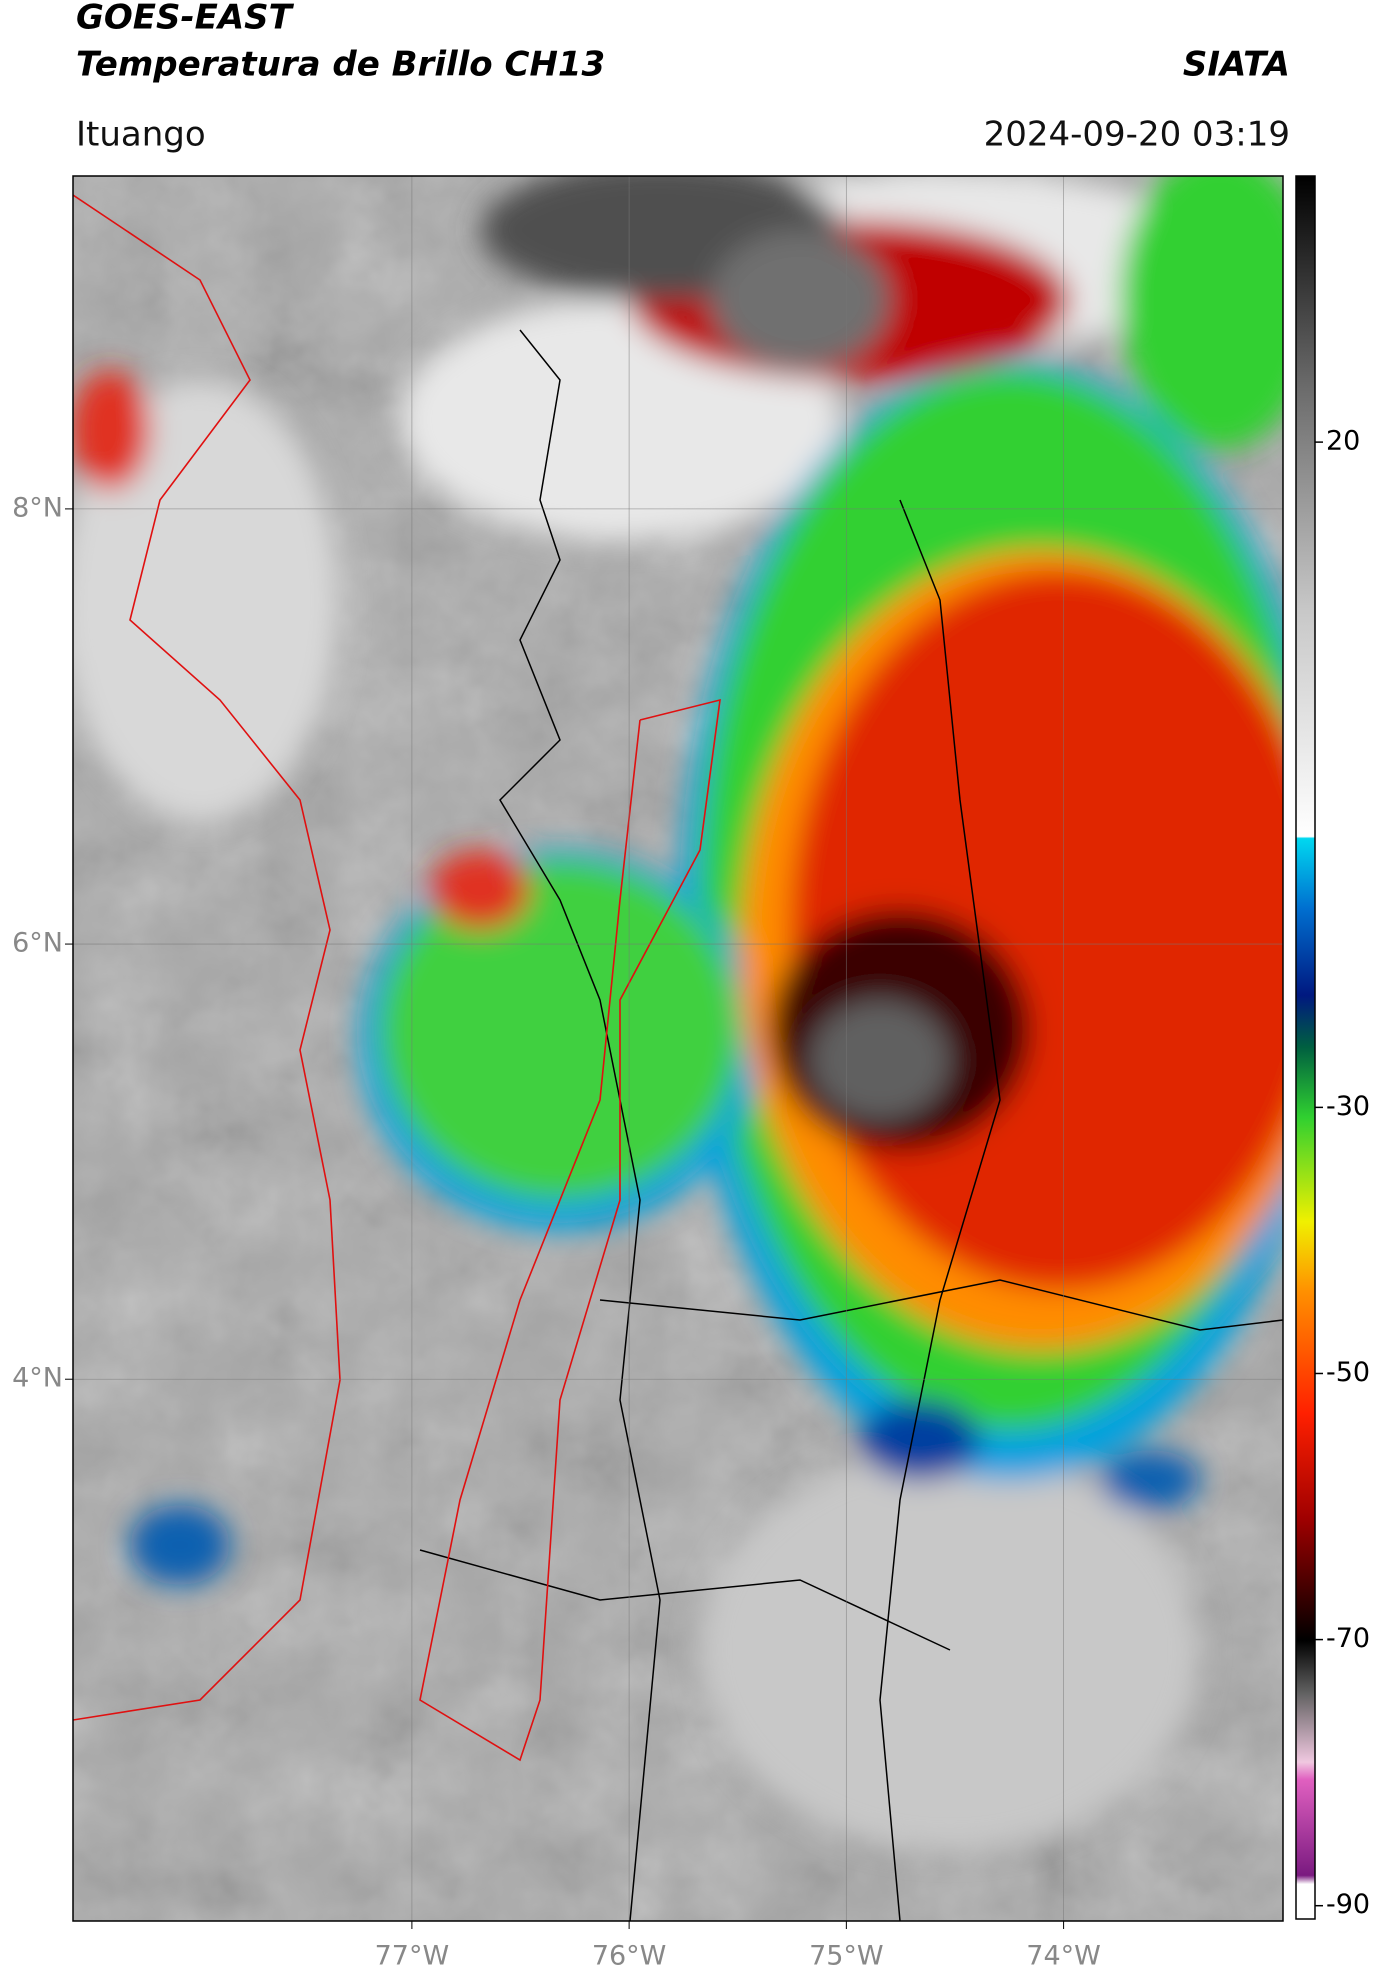 This screenshot has width=1384, height=1985. I want to click on x-tick-label: 74°W, so click(1063, 1956).